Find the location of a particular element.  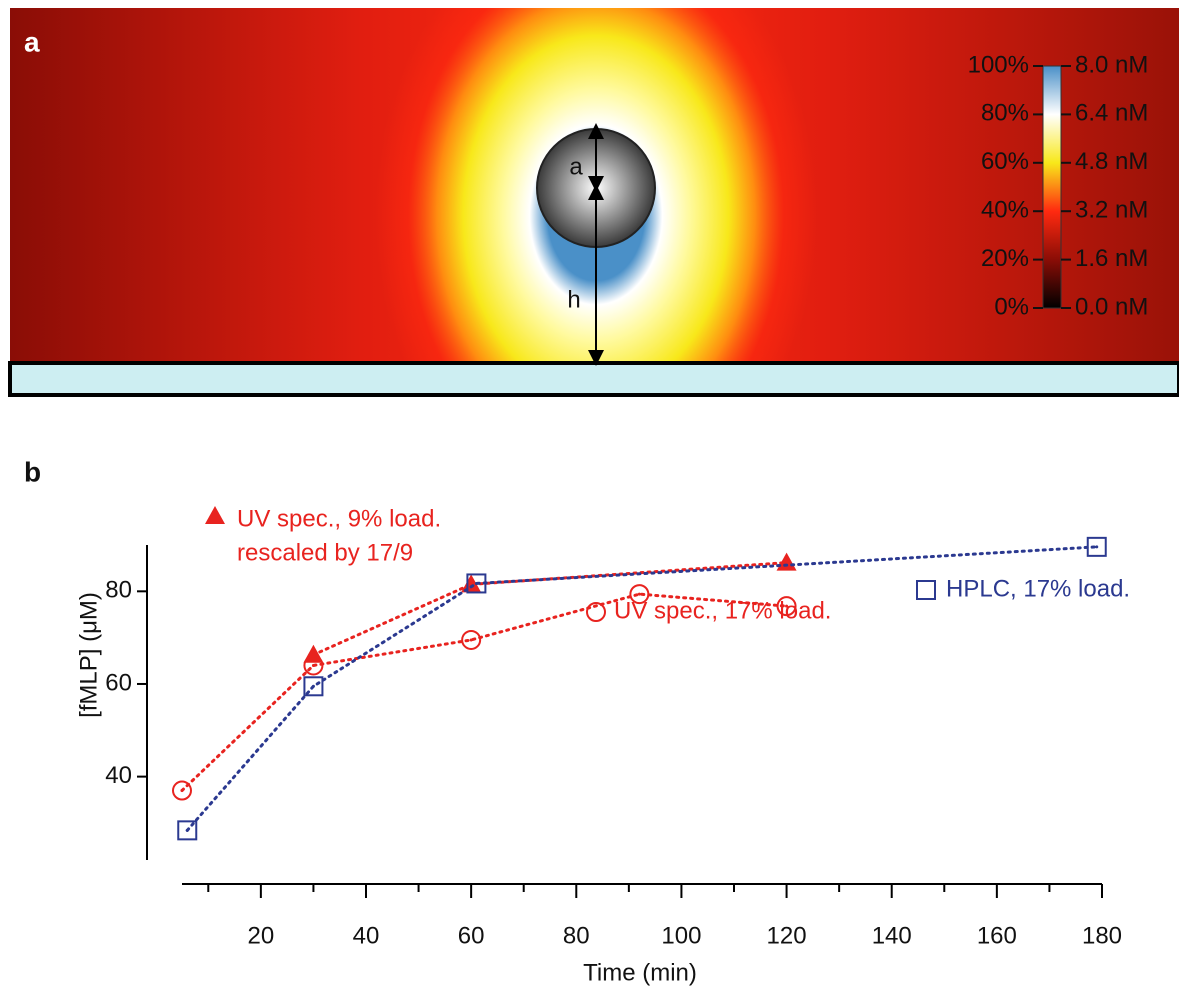

y-tick-label: 80 is located at coordinates (118, 590).